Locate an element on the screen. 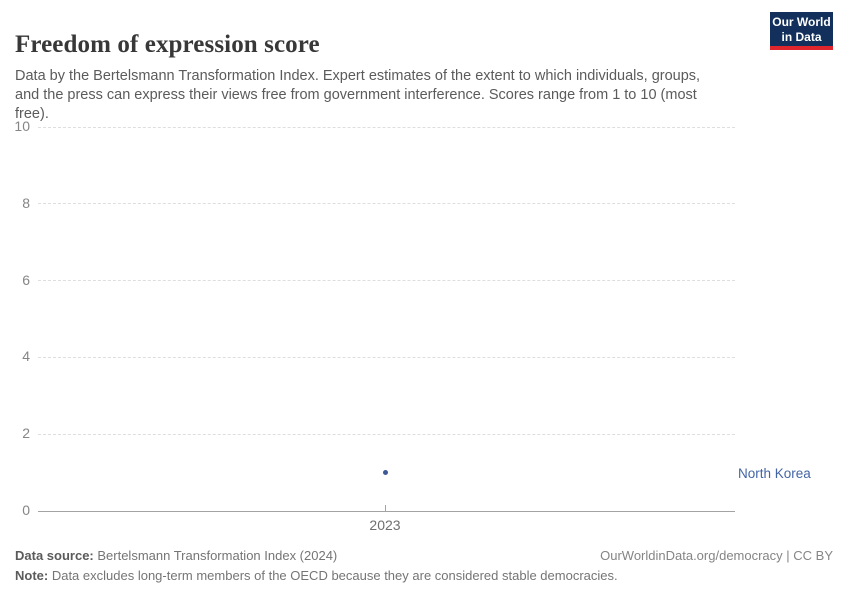  y-tick-label: 8 is located at coordinates (26, 202).